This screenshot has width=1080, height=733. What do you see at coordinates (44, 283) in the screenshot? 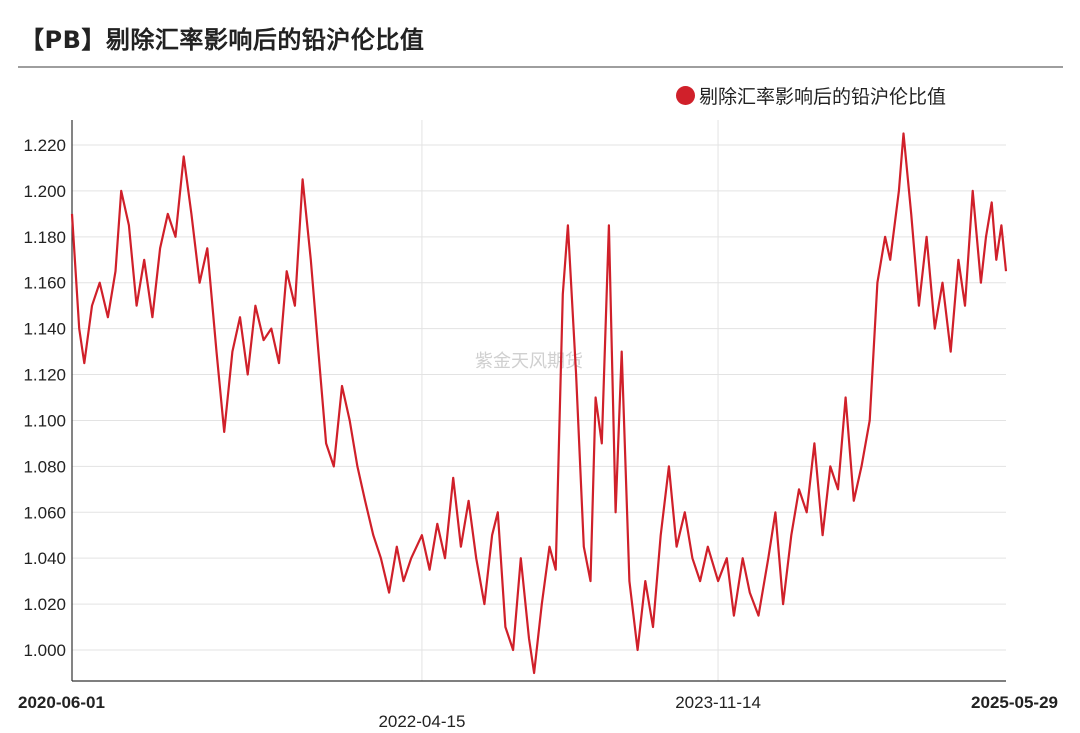
I see `y-tick-label: 1.160` at bounding box center [44, 283].